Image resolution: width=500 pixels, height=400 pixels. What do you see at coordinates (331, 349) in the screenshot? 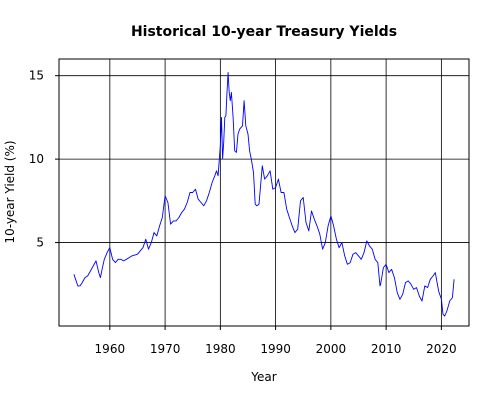
I see `x-tick-label: 2000` at bounding box center [331, 349].